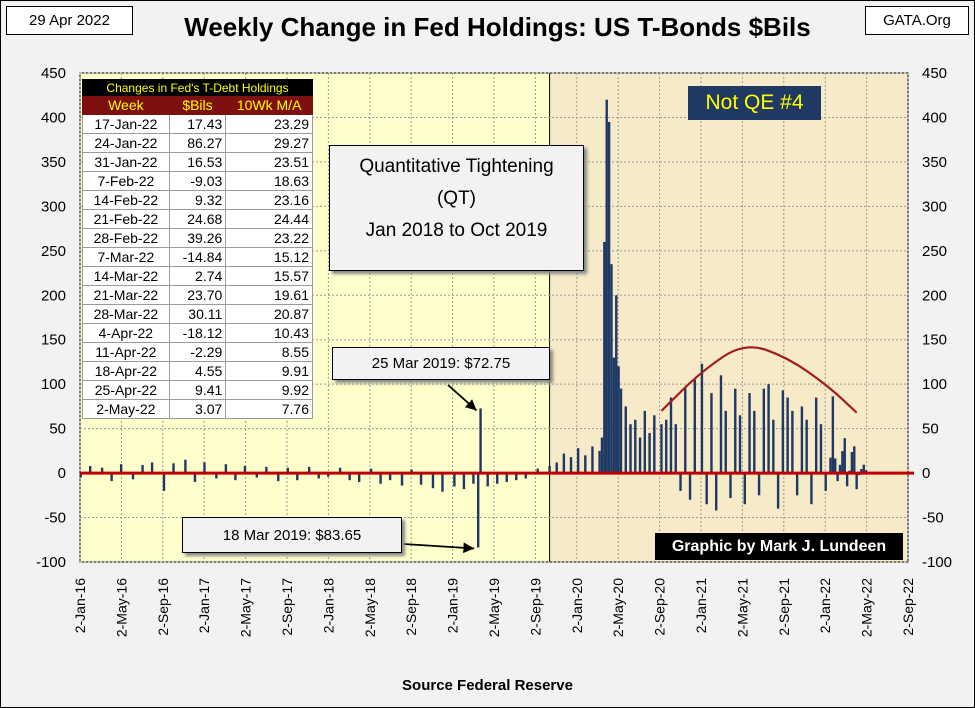 The image size is (975, 708). I want to click on x-tick-label: 2-May-18, so click(370, 607).